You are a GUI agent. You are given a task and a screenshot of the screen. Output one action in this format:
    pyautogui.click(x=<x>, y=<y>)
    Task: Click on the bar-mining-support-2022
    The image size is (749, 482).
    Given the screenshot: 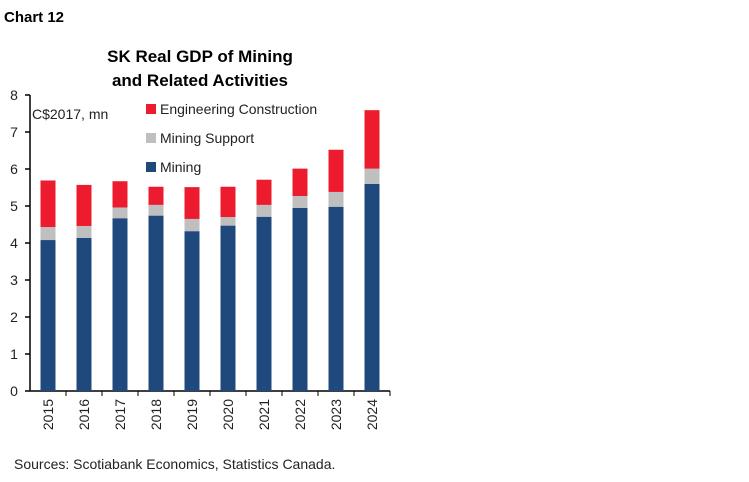 What is the action you would take?
    pyautogui.click(x=300, y=202)
    